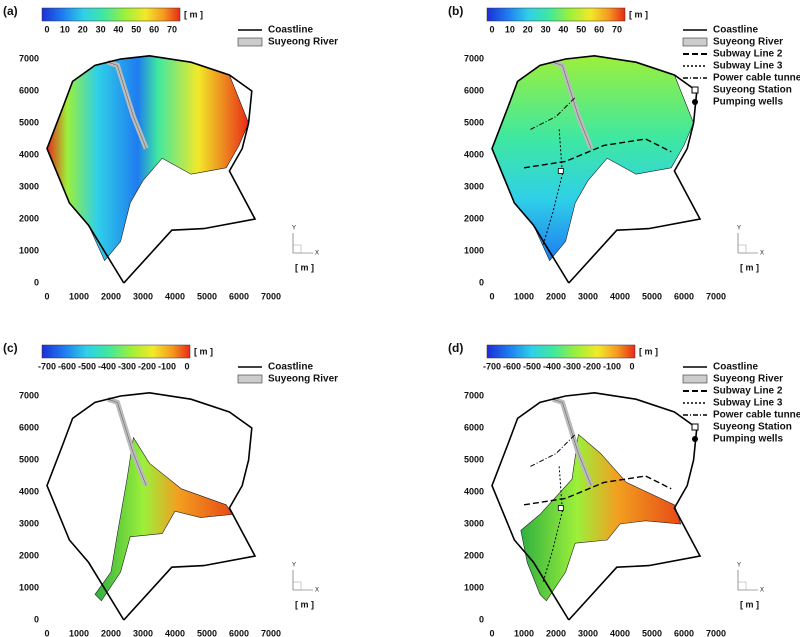 This screenshot has width=800, height=637. Describe the element at coordinates (748, 439) in the screenshot. I see `legend-label: Pumping wells` at that location.